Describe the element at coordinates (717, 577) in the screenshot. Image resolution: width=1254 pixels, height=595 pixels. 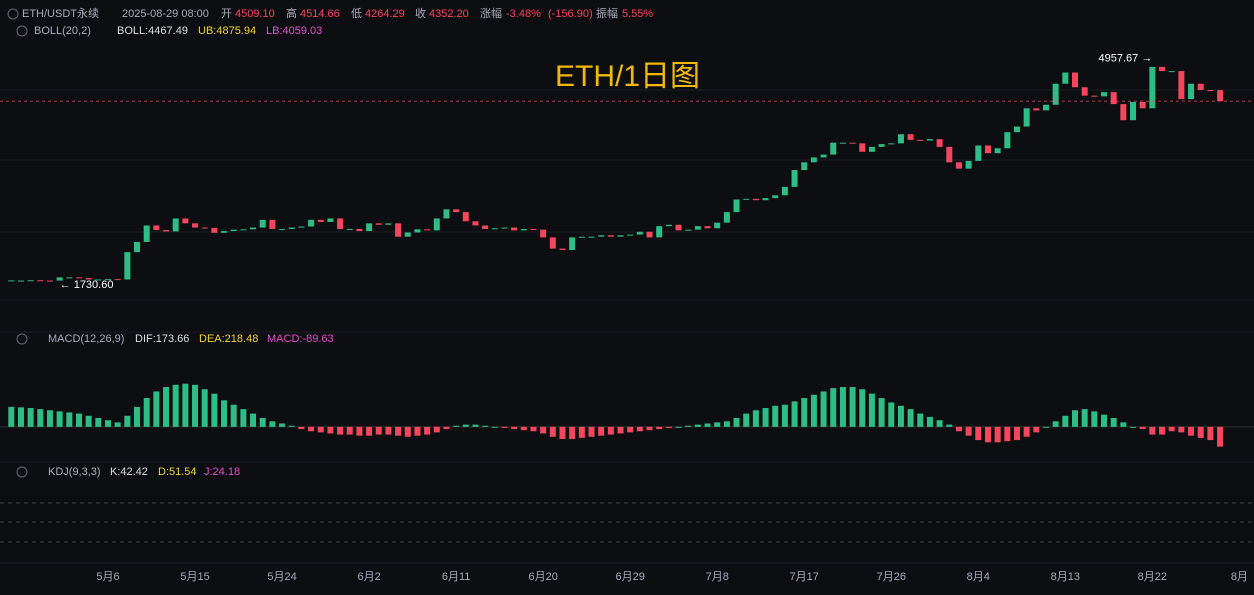
I see `x-tick-label: 7月8` at that location.